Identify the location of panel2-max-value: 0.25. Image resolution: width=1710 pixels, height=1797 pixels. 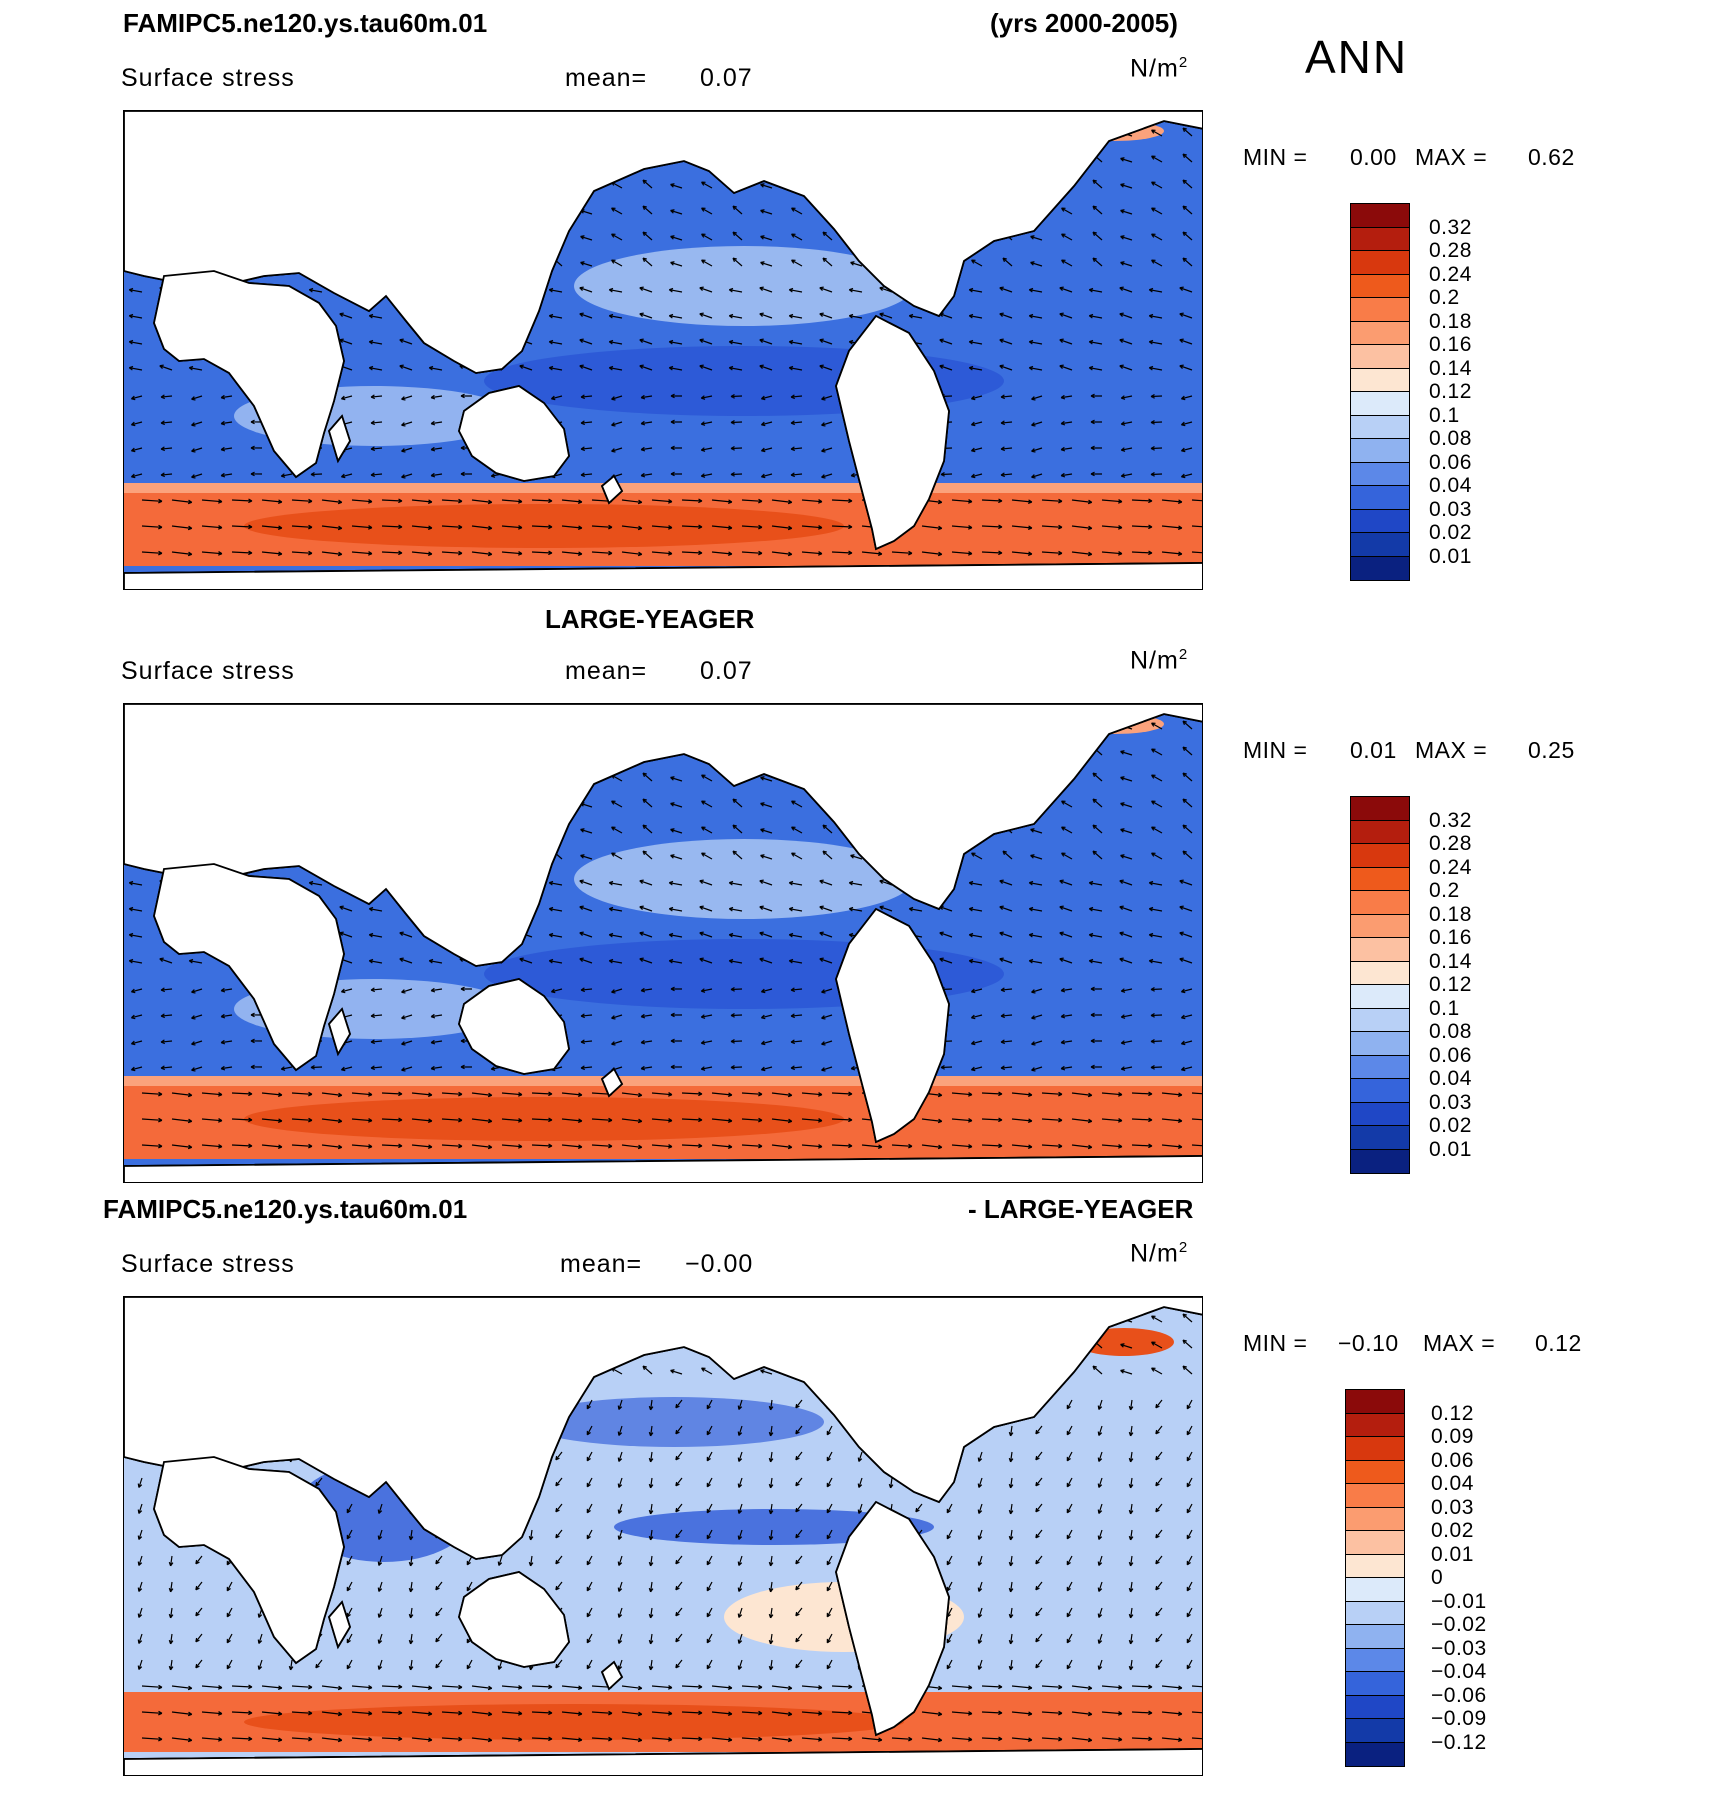
(1551, 750).